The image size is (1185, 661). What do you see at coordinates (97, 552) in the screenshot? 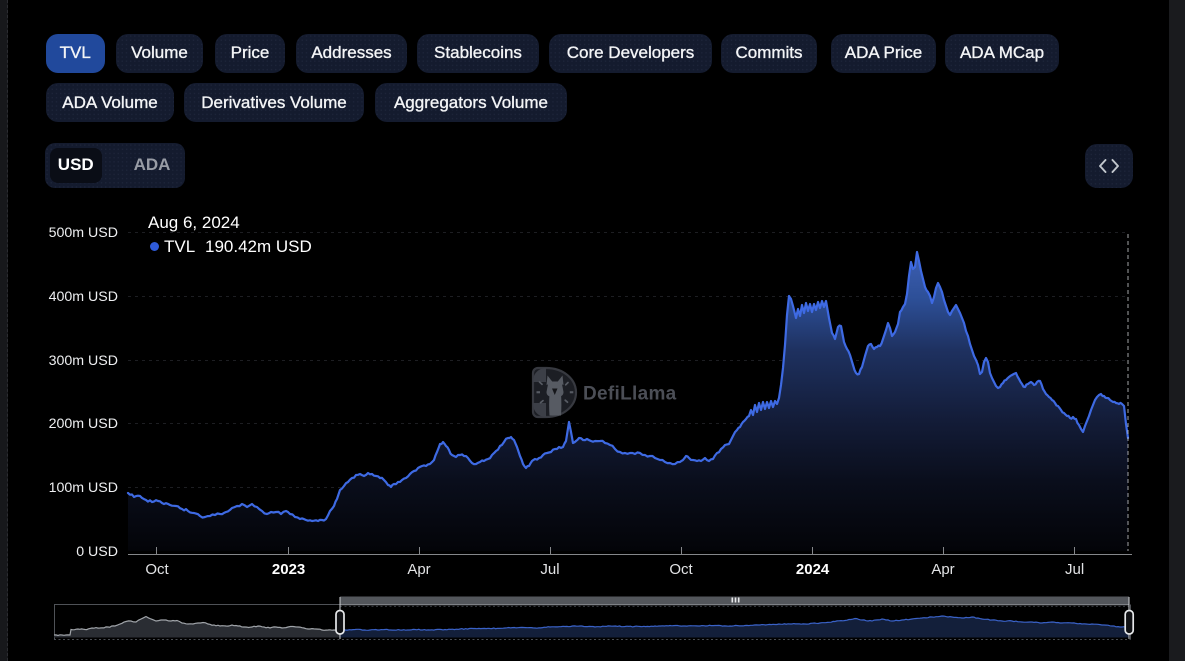
I see `svg-text: 0 USD` at bounding box center [97, 552].